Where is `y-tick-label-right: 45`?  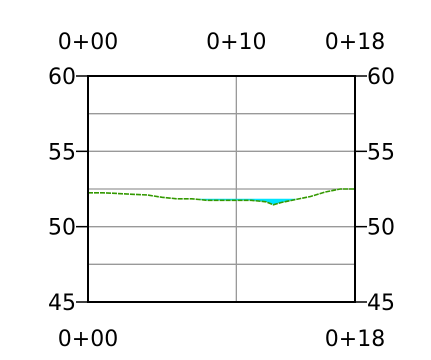
y-tick-label-right: 45 is located at coordinates (381, 303).